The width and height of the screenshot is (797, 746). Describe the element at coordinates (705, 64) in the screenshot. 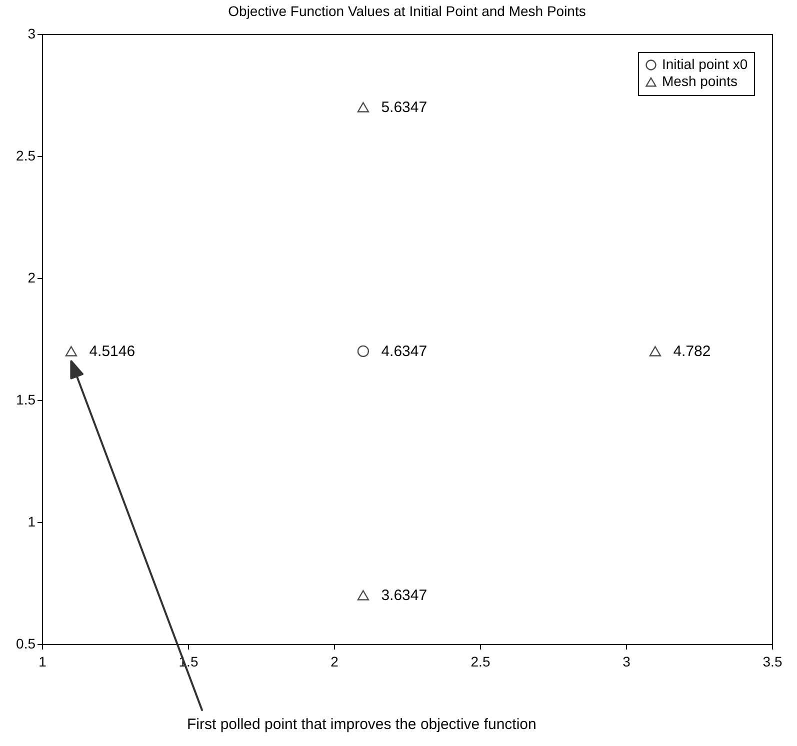

I see `legend-label: Initial point x0` at that location.